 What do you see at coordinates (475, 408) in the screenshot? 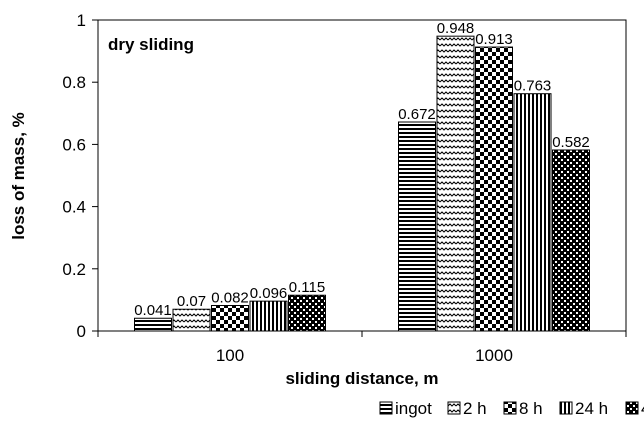
I see `legend-label: 2 h` at bounding box center [475, 408].